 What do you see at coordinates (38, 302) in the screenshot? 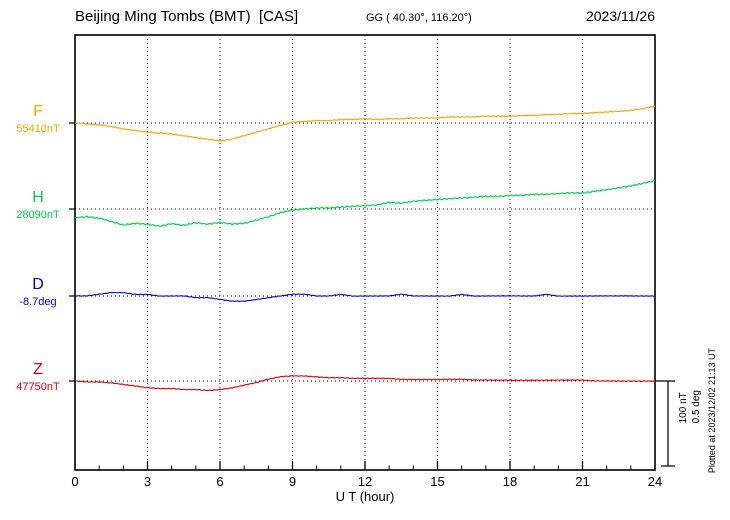
I see `series-baseline-D: -8.7deg` at bounding box center [38, 302].